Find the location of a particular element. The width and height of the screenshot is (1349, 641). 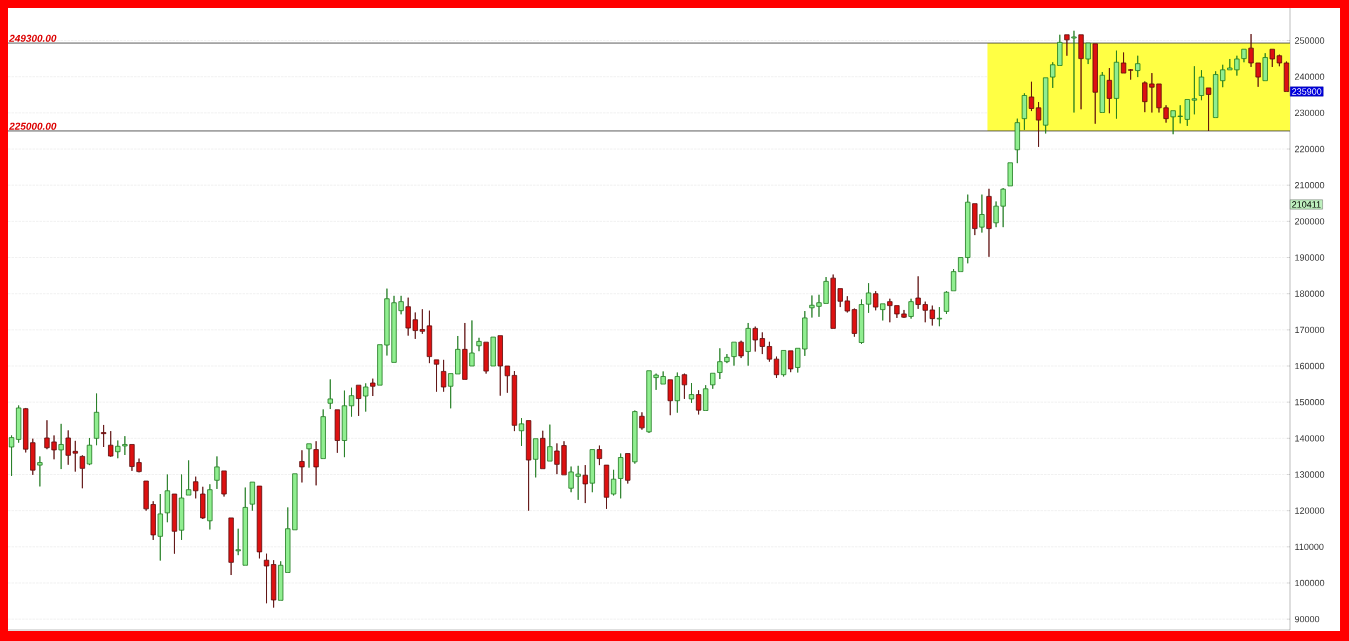

ref-line-label: 225000.00 is located at coordinates (33, 126).